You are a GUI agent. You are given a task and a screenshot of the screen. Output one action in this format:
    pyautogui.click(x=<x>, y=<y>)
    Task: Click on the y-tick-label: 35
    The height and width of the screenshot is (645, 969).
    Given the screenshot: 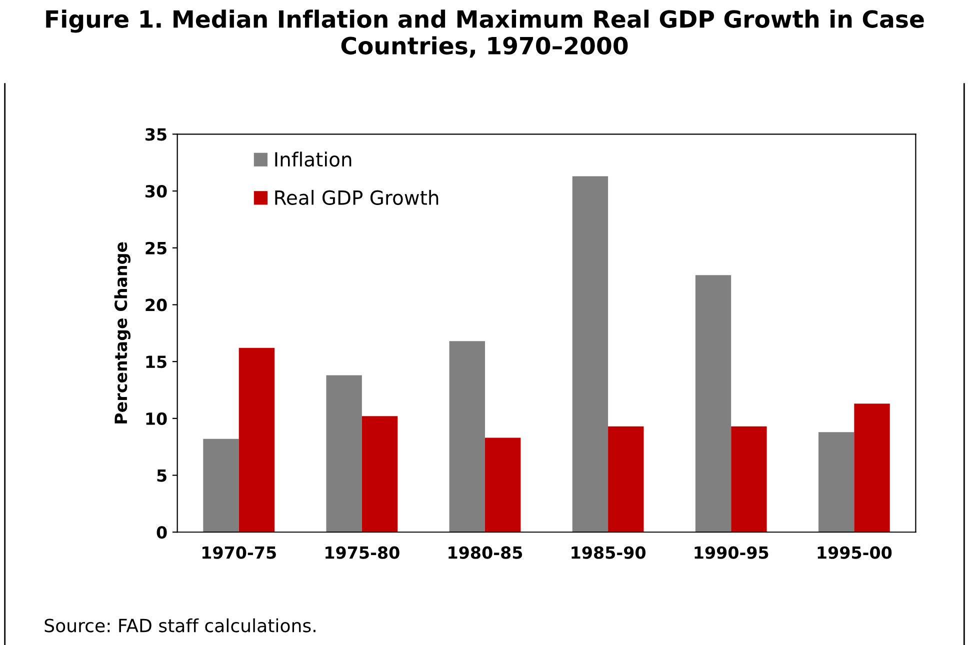 What is the action you would take?
    pyautogui.click(x=156, y=134)
    